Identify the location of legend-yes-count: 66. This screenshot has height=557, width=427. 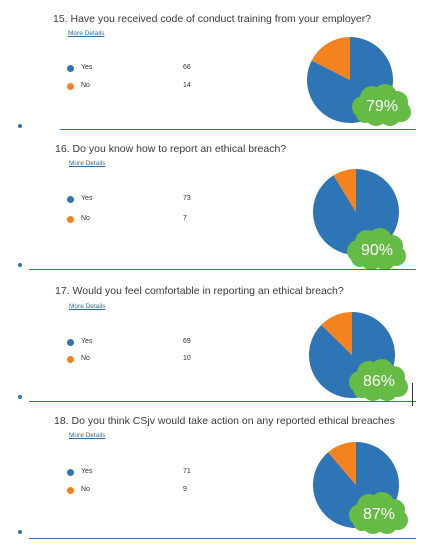
(187, 67).